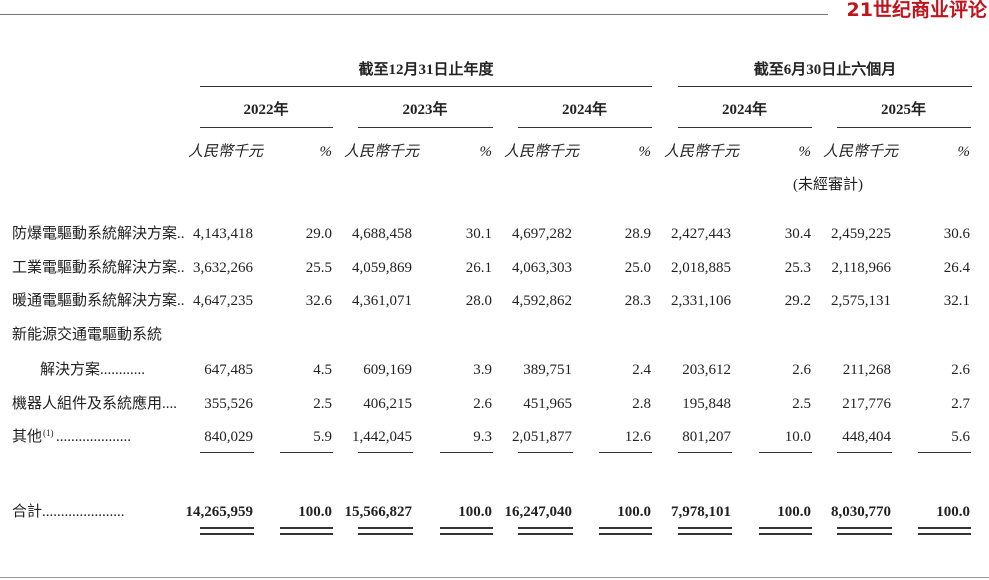 The image size is (989, 580). What do you see at coordinates (637, 268) in the screenshot?
I see `percent-cell: 25.0` at bounding box center [637, 268].